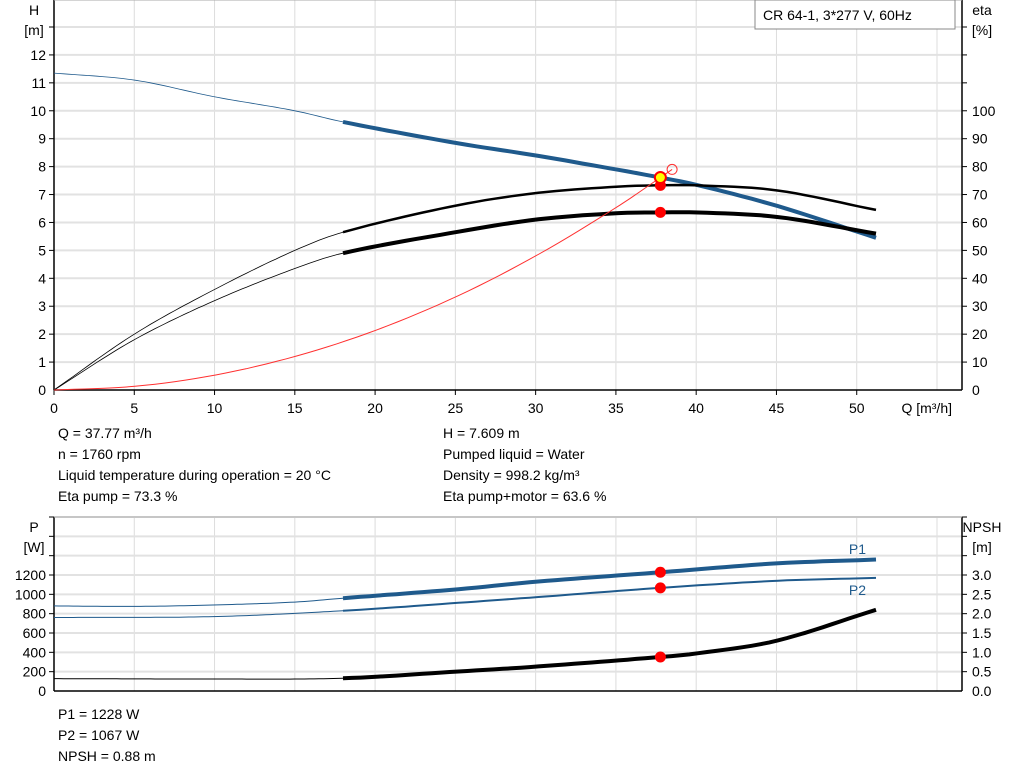 This screenshot has height=781, width=1024. I want to click on readout-bottom: P1 = 1228 W P2 = 1067 W NPSH = 0.88 m, so click(107, 735).